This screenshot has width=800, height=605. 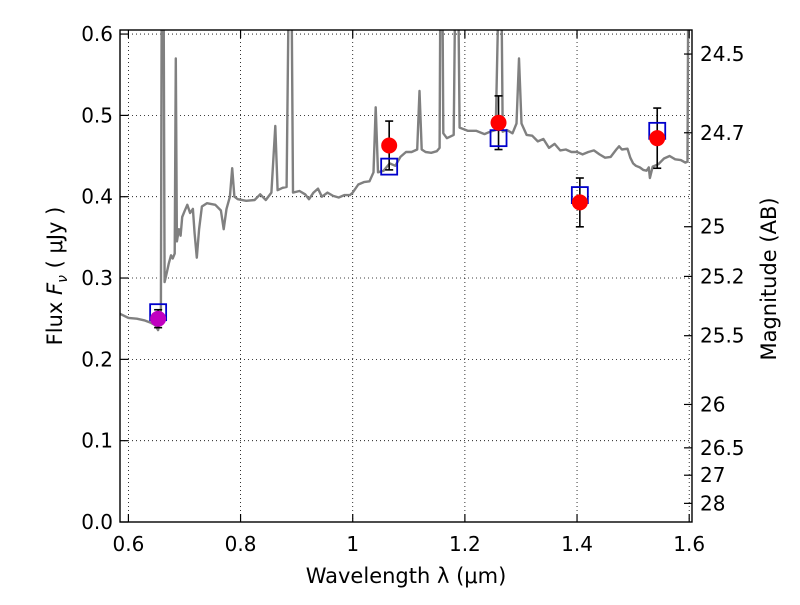 I want to click on y2-axis-label: Magnitude (AB), so click(x=769, y=278).